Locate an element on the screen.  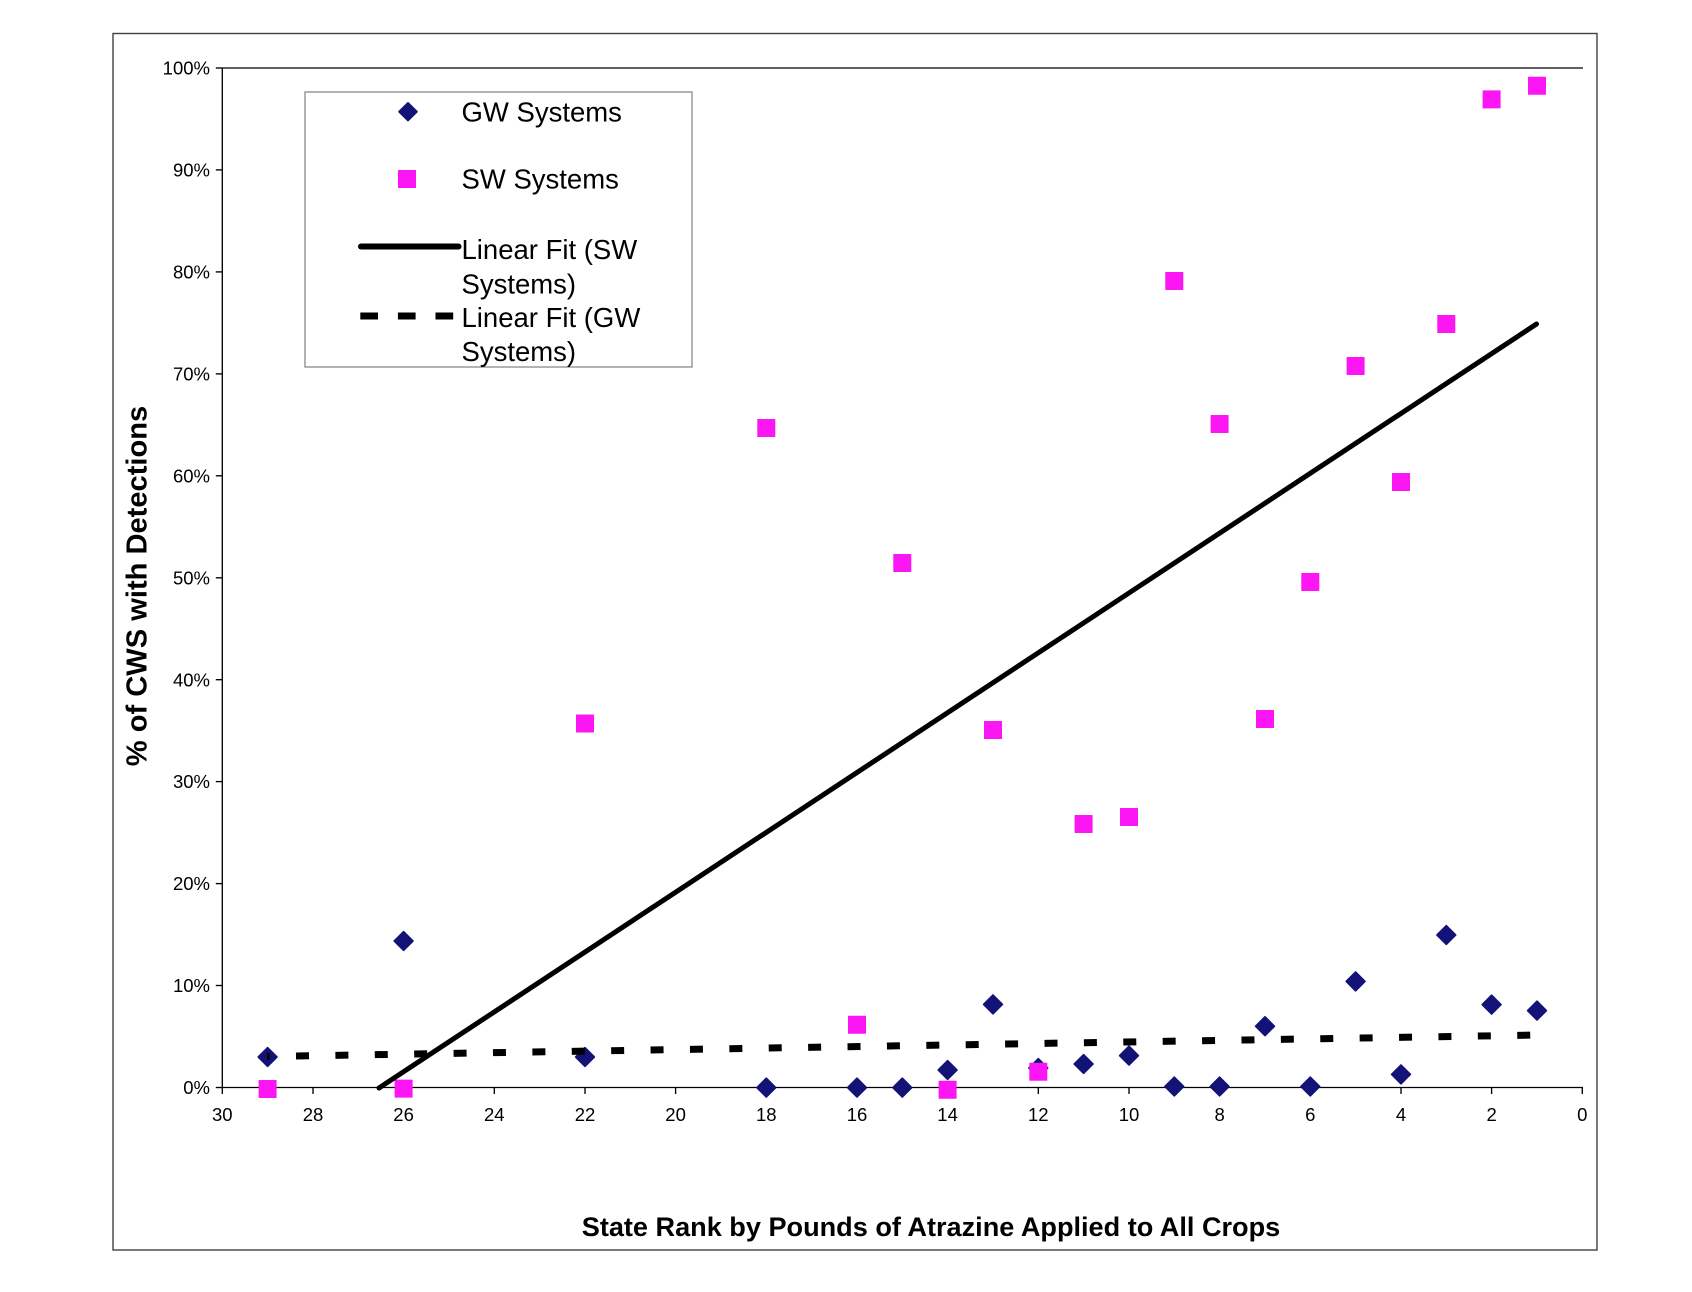
svg-text: 30 is located at coordinates (222, 1114).